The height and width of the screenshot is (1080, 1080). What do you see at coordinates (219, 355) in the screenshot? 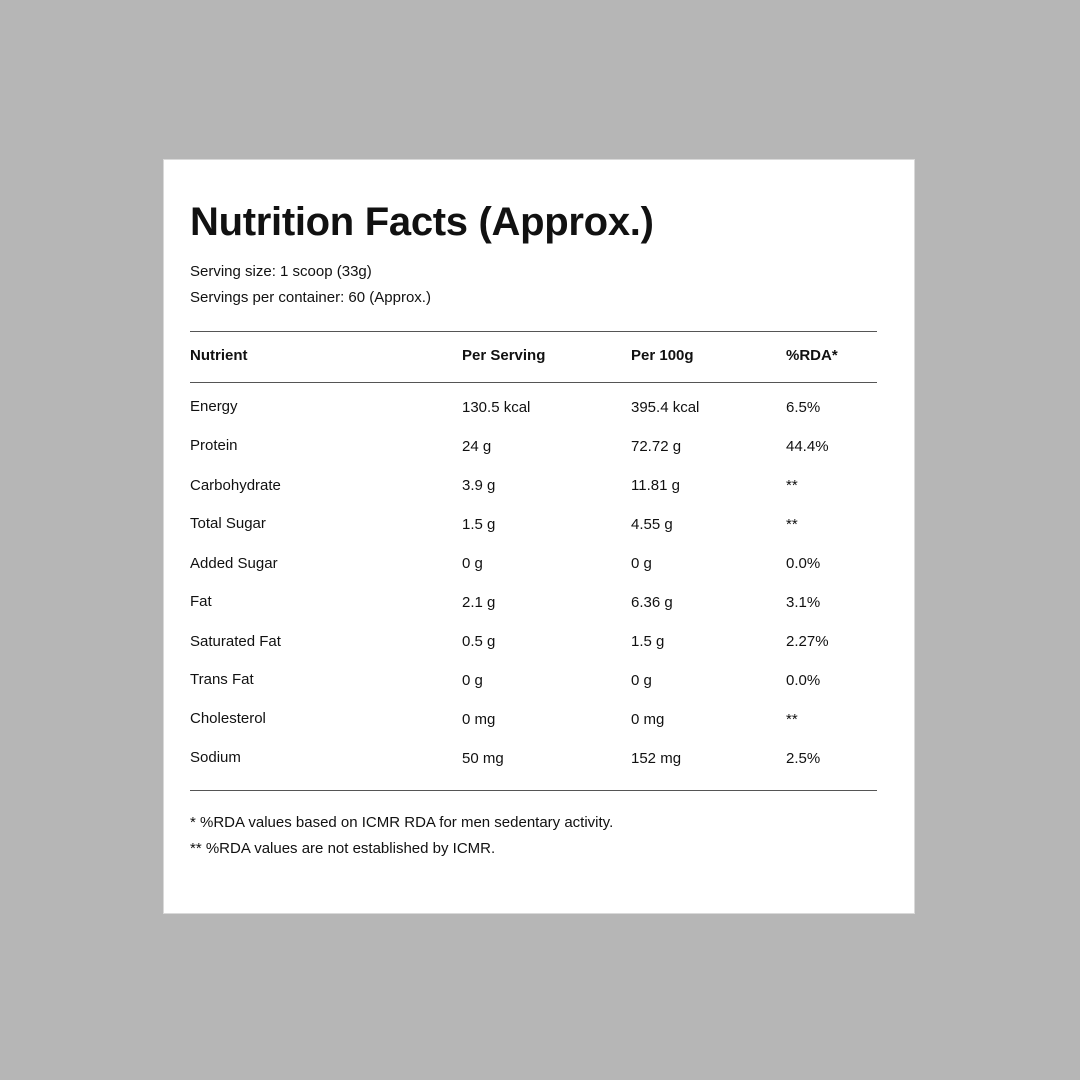
I see `header-nutrient: Nutrient` at bounding box center [219, 355].